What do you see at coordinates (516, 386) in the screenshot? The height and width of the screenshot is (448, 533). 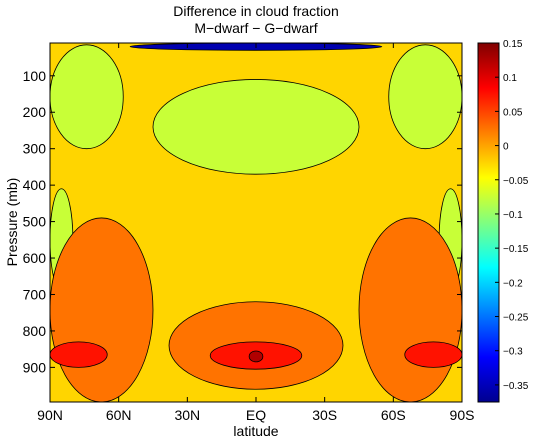 I see `colorbar-tick-label: −0.35` at bounding box center [516, 386].